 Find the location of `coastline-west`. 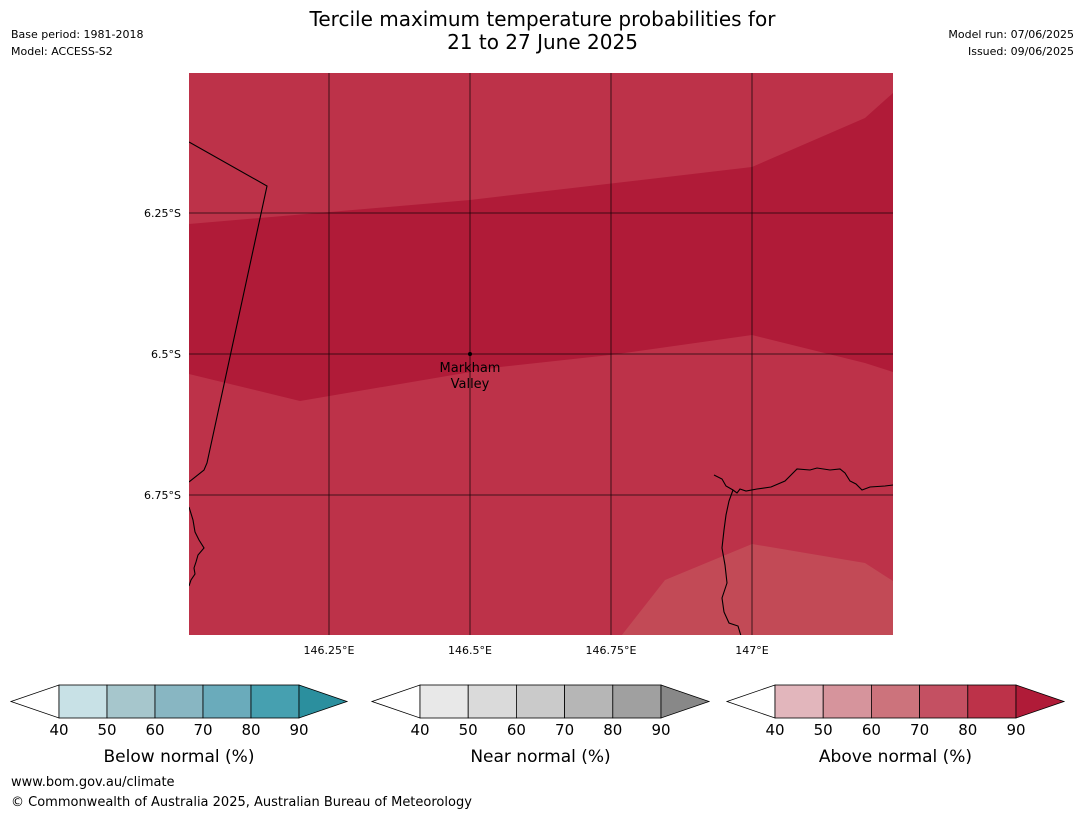

coastline-west is located at coordinates (197, 546).